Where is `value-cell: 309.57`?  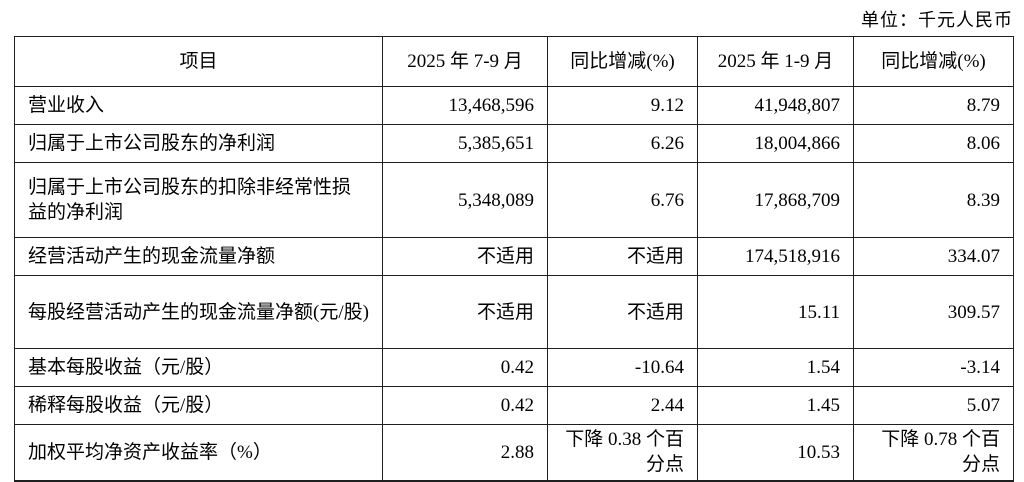
value-cell: 309.57 is located at coordinates (933, 312).